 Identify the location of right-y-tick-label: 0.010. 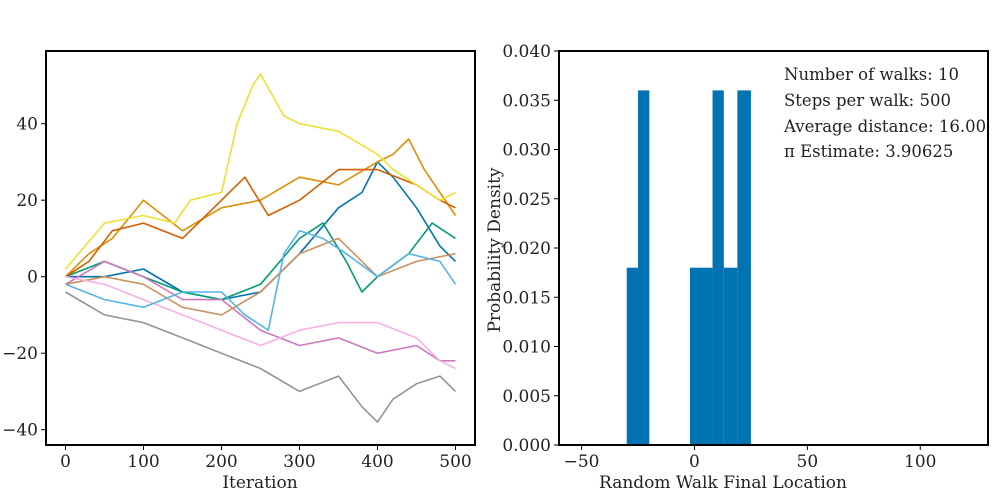
(526, 348).